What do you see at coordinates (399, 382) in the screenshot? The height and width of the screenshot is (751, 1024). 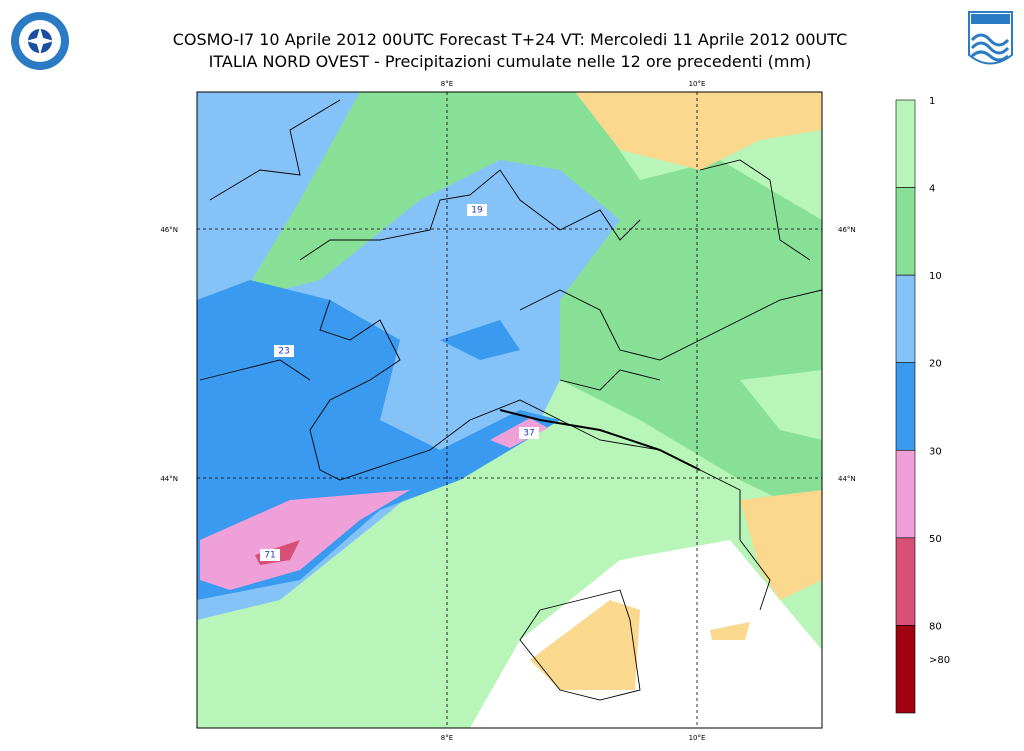 I see `point-labels: 19 23 37 71` at bounding box center [399, 382].